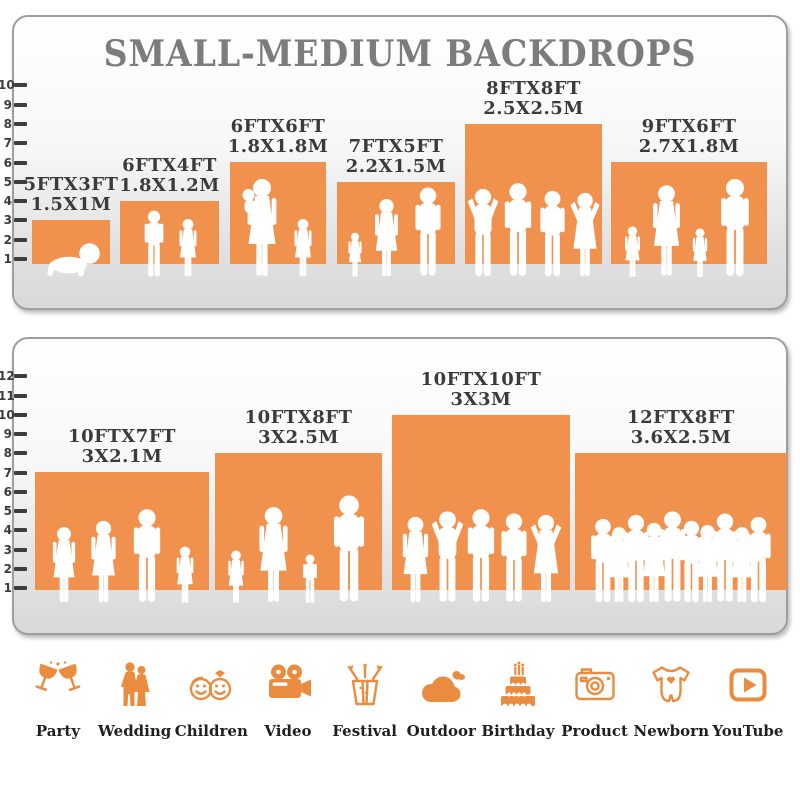  Describe the element at coordinates (481, 399) in the screenshot. I see `size-m-text: 3X3M` at that location.